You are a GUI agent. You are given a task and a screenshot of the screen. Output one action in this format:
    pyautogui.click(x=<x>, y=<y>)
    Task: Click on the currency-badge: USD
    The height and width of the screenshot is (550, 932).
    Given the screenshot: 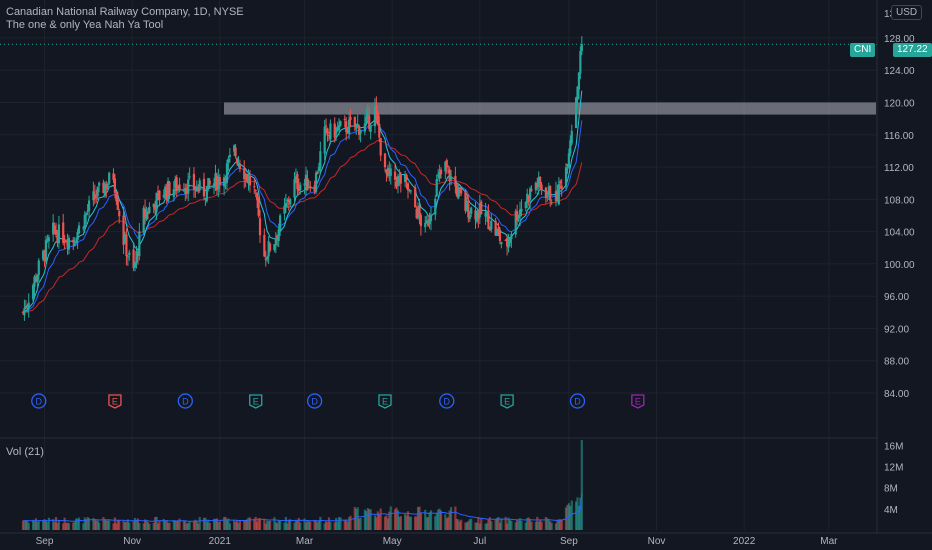 What is the action you would take?
    pyautogui.click(x=907, y=12)
    